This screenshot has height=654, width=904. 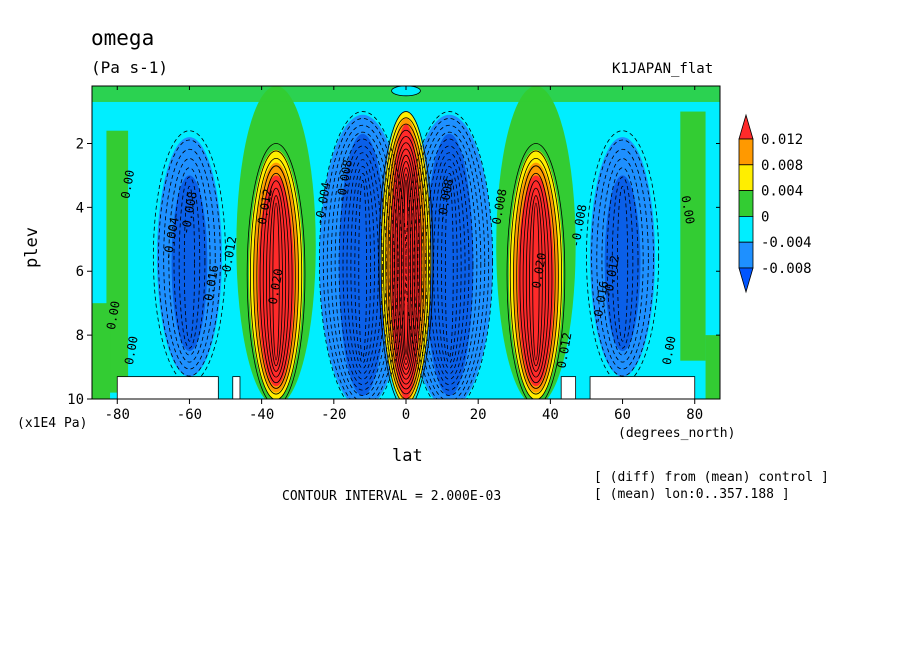 I want to click on green-region-south-pole, so click(x=117, y=261).